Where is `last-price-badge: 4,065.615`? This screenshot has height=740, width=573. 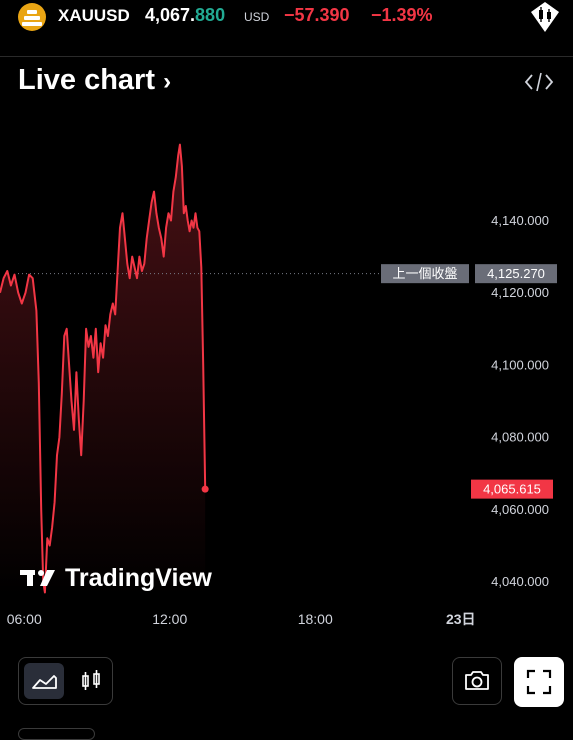
last-price-badge: 4,065.615 is located at coordinates (512, 489).